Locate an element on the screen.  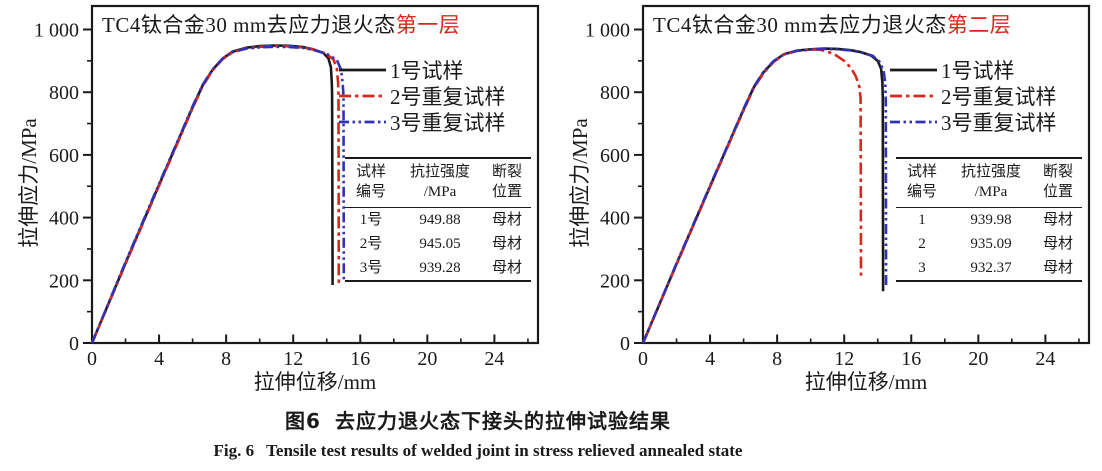
caption-zh-label: 图6 is located at coordinates (303, 421).